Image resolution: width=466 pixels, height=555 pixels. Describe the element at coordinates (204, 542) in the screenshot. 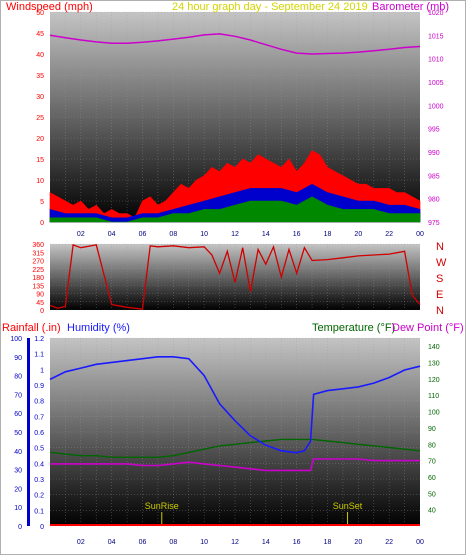

I see `x-tick-label: 10` at that location.